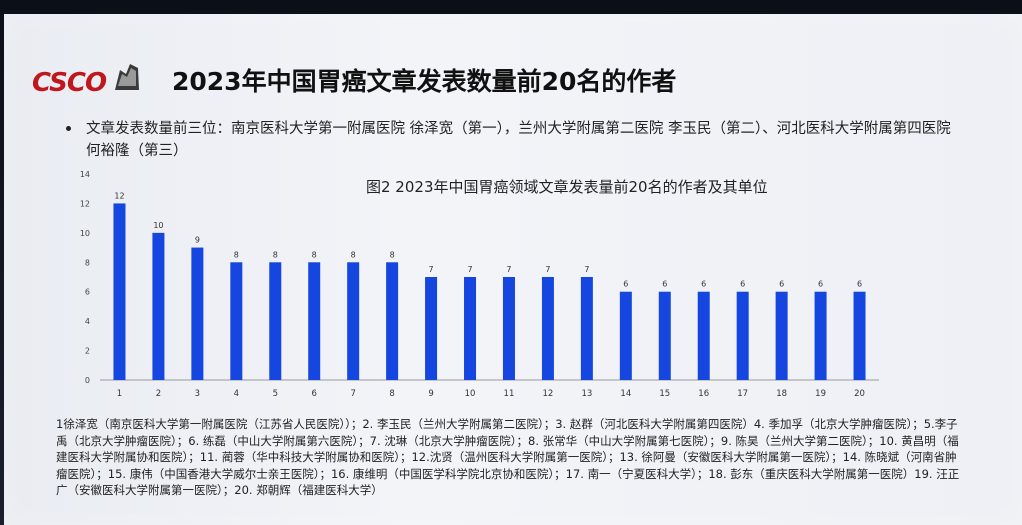 The width and height of the screenshot is (1022, 525). What do you see at coordinates (69, 83) in the screenshot?
I see `csco-logo: CSCO` at bounding box center [69, 83].